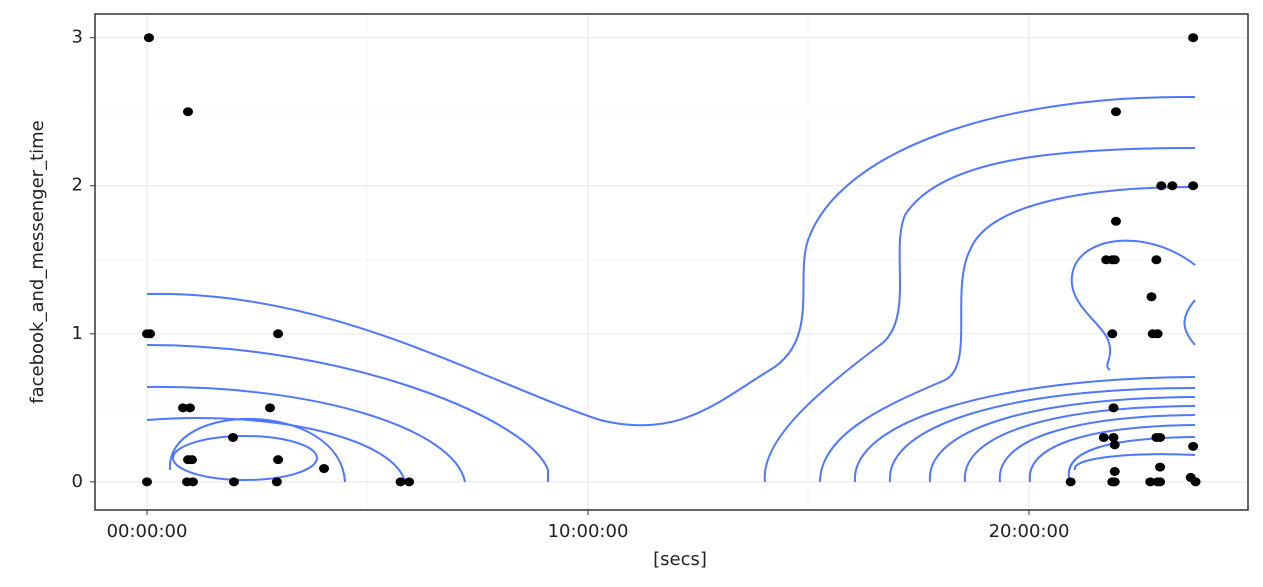  I want to click on y-tick-label: 0, so click(77, 481).